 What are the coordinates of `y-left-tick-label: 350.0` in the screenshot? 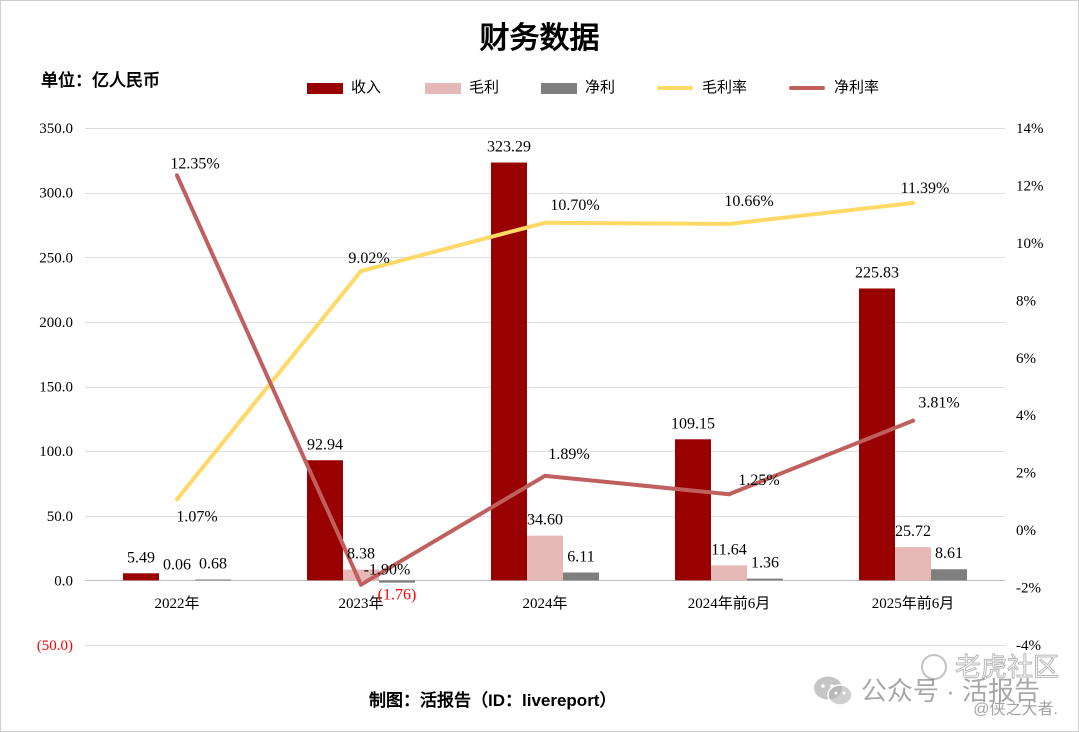 It's located at (56, 129).